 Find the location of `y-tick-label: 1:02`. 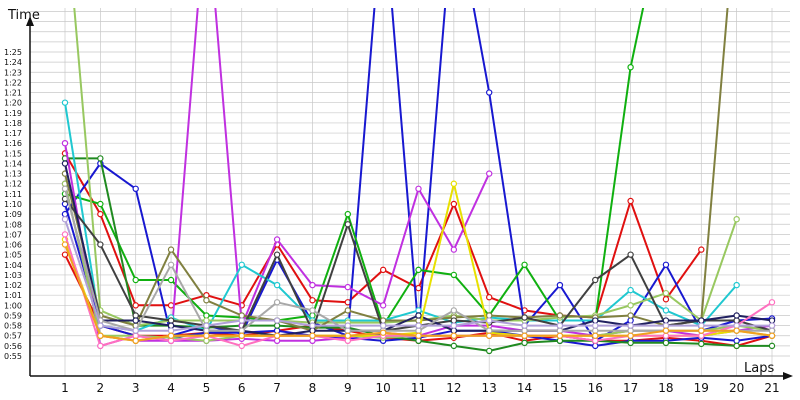

y-tick-label: 1:02 is located at coordinates (13, 285).